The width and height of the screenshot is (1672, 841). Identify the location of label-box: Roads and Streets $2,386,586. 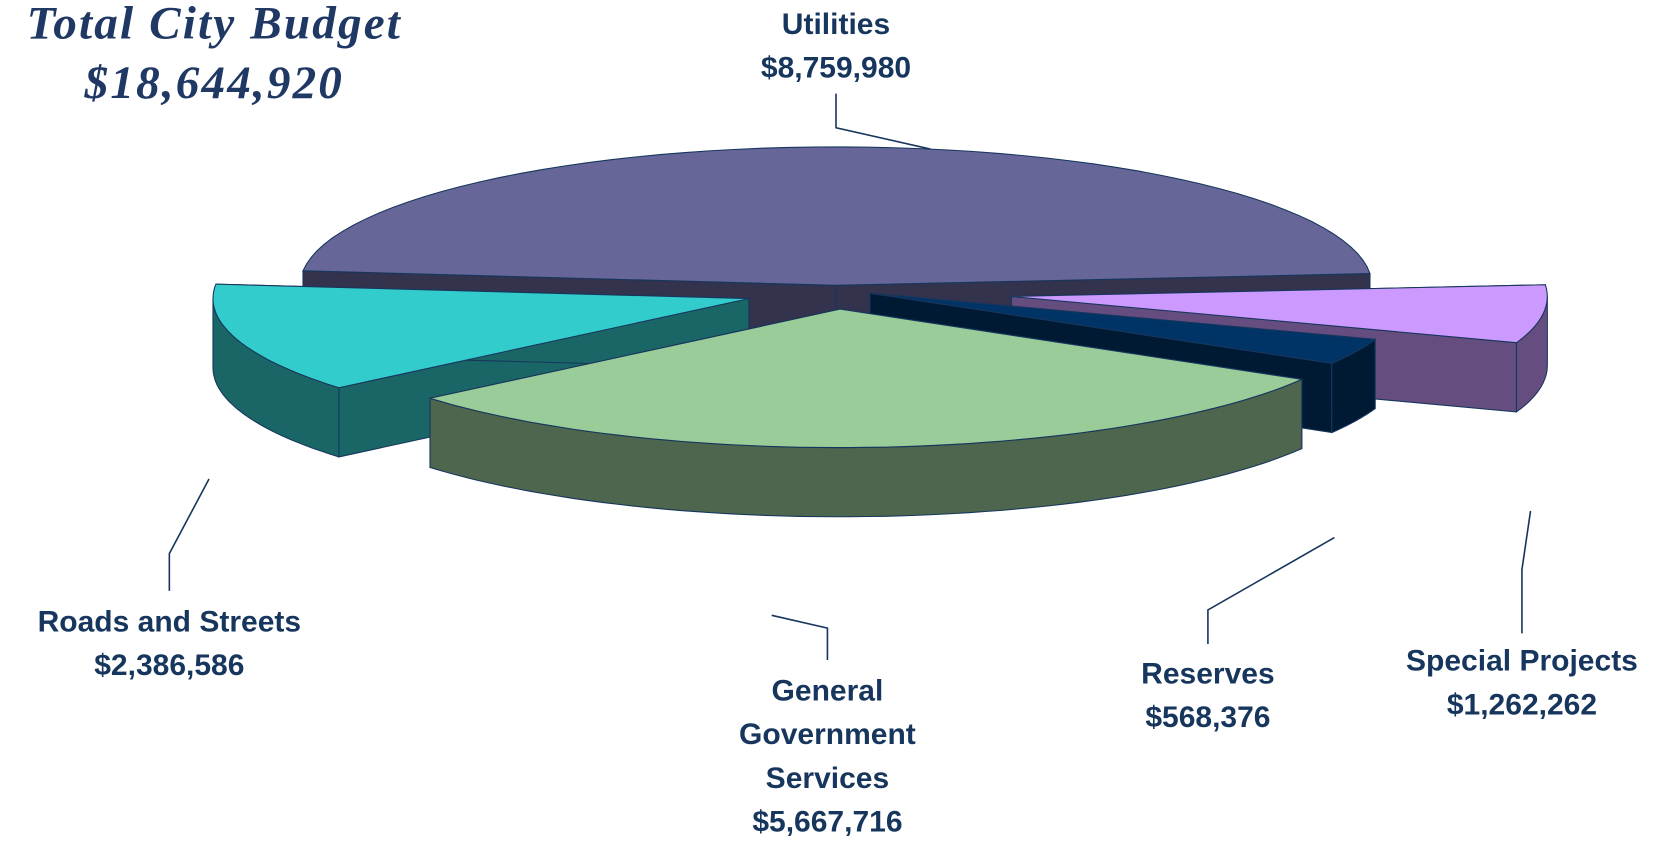
(176, 642).